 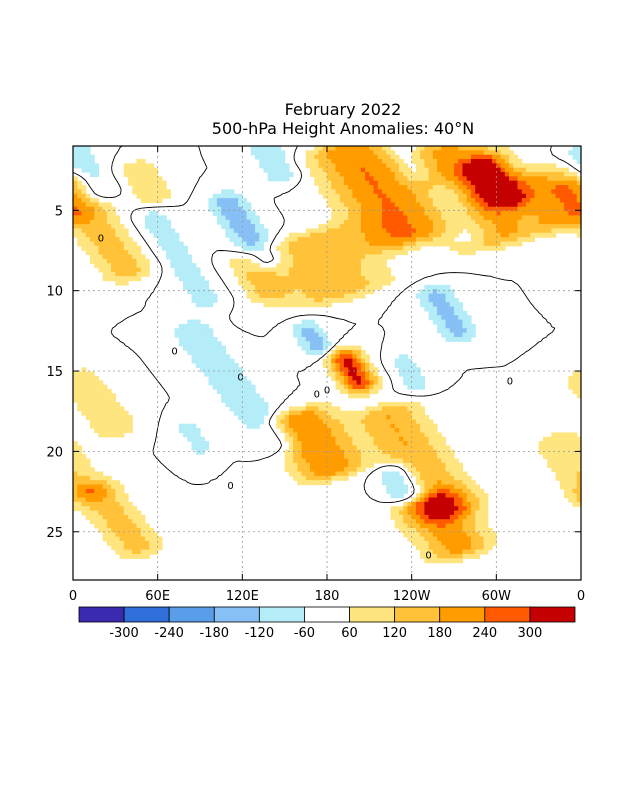 I want to click on contour-label: 0, so click(x=240, y=377).